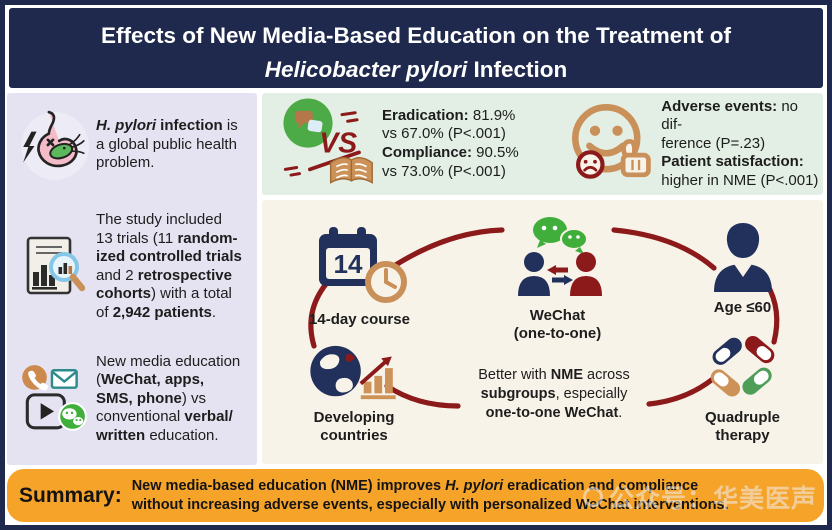  Describe the element at coordinates (610, 144) in the screenshot. I see `satisfaction-smiley-icon` at that location.